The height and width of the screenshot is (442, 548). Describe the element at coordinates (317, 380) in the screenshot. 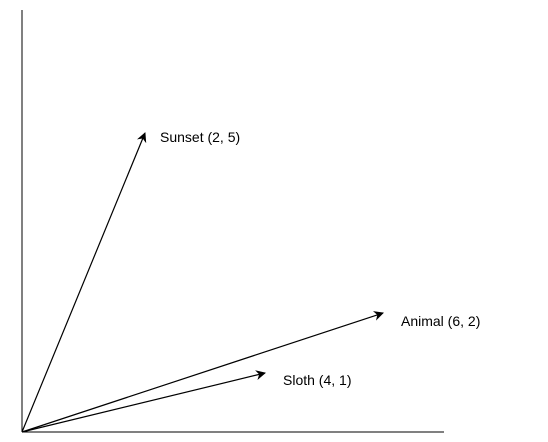

I see `vector-sloth-label: Sloth (4, 1)` at that location.